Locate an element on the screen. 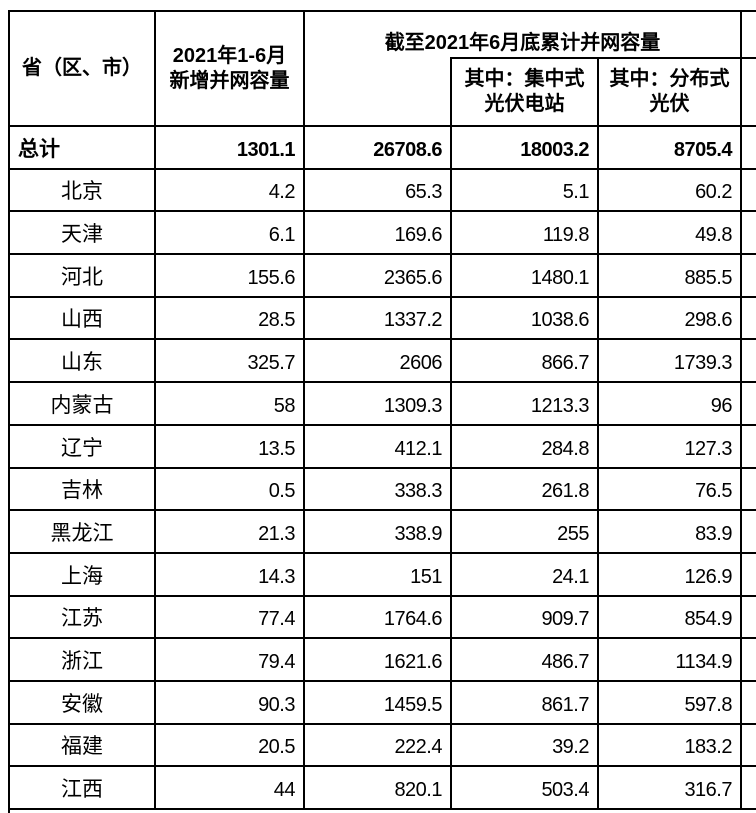 This screenshot has width=756, height=813. value-cell: 14.3 is located at coordinates (230, 575).